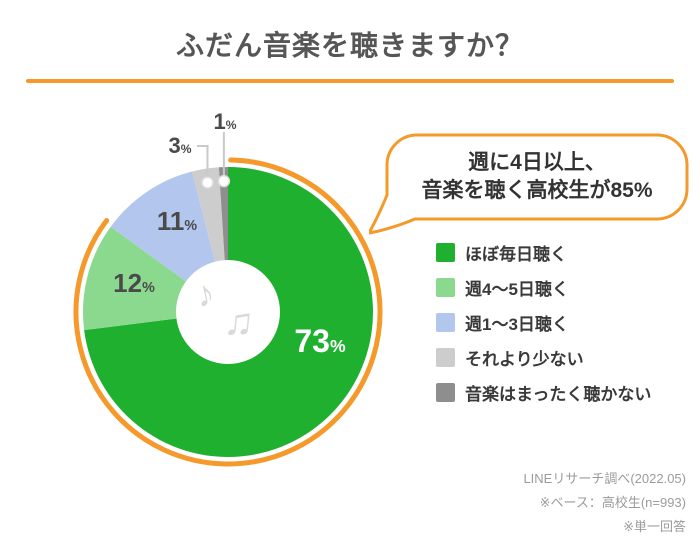 The width and height of the screenshot is (700, 554). What do you see at coordinates (517, 289) in the screenshot?
I see `legend-label: 週4〜5日聴く` at bounding box center [517, 289].